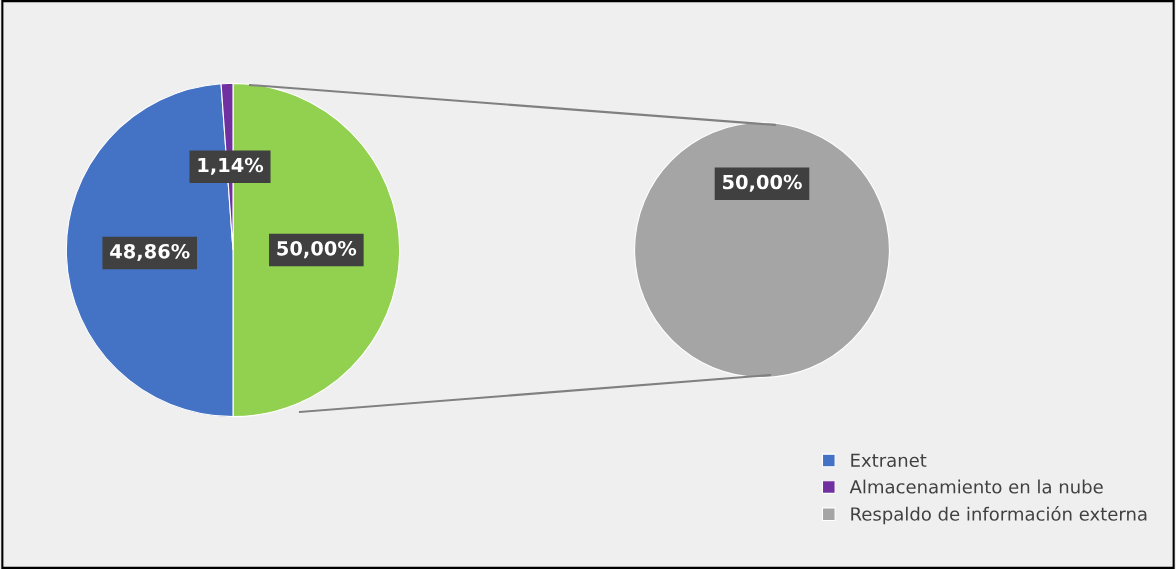  I want to click on legend-label: Almacenamiento en la nube, so click(976, 486).